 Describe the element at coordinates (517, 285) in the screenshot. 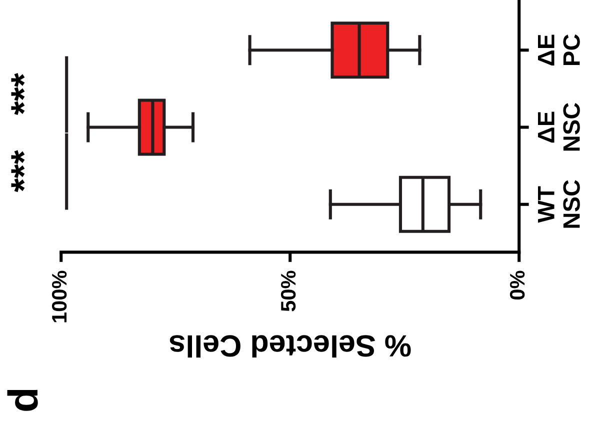

I see `x-tick-label: 0%` at that location.